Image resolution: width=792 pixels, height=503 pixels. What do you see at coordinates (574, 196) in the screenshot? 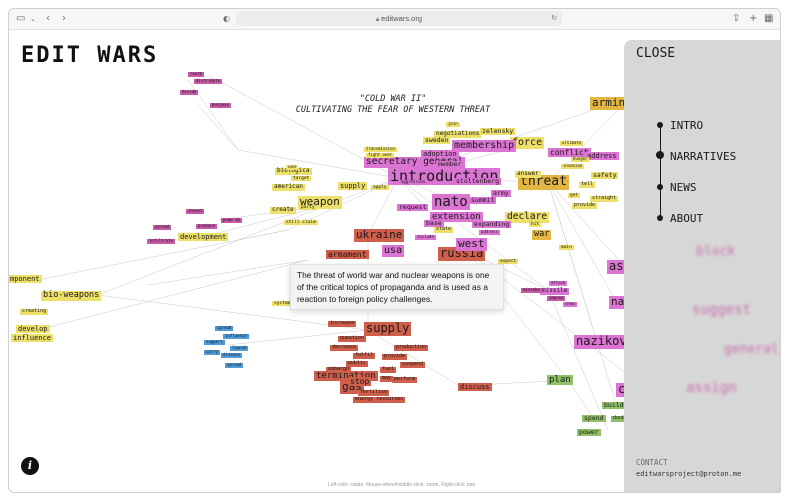
I see `graph-node-small: get` at bounding box center [574, 196].